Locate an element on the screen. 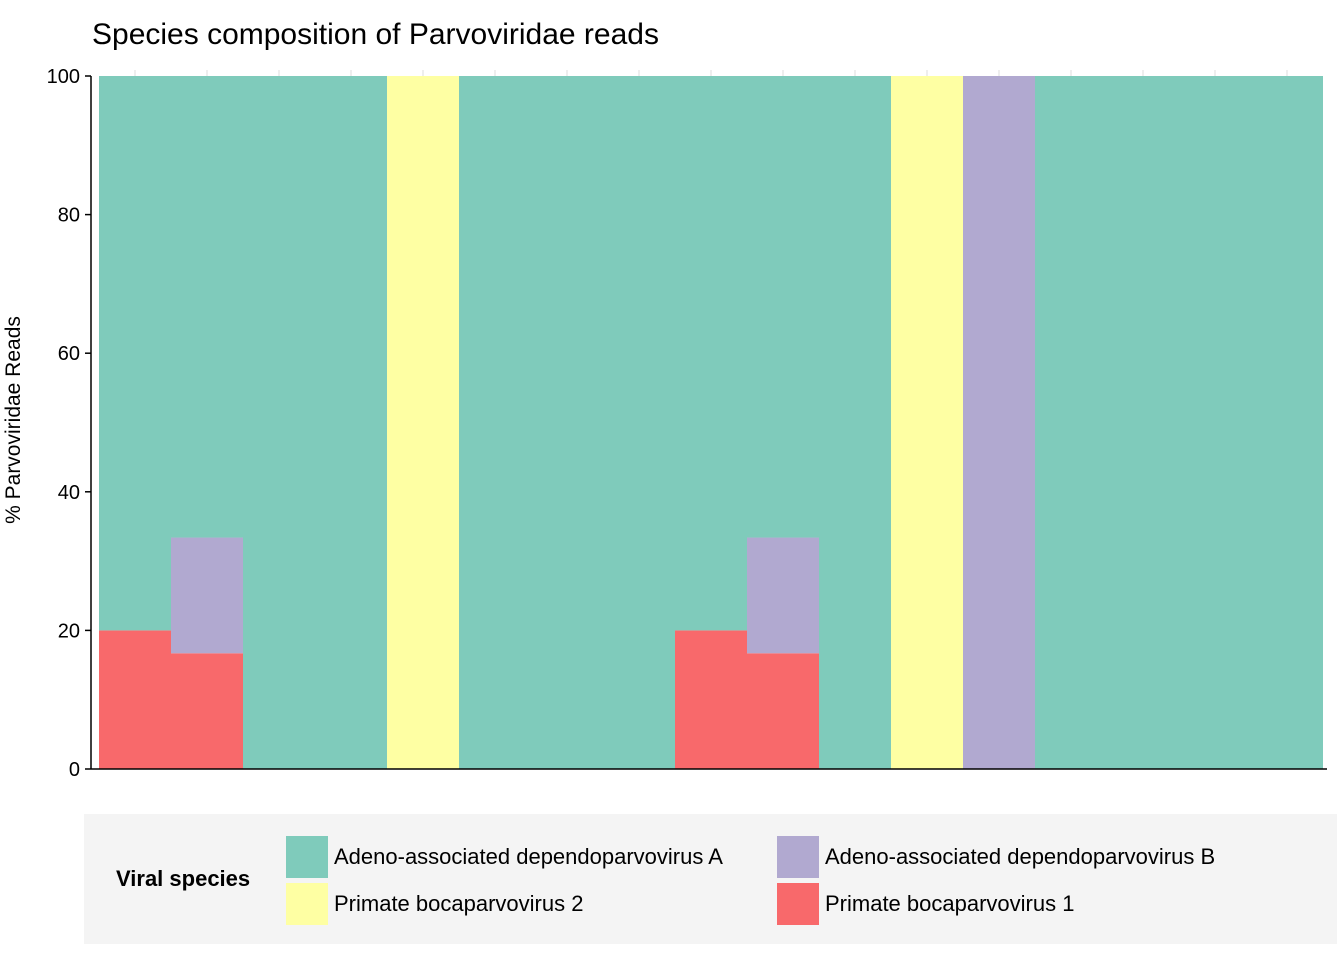  y-tick-label: 80 is located at coordinates (69, 216).